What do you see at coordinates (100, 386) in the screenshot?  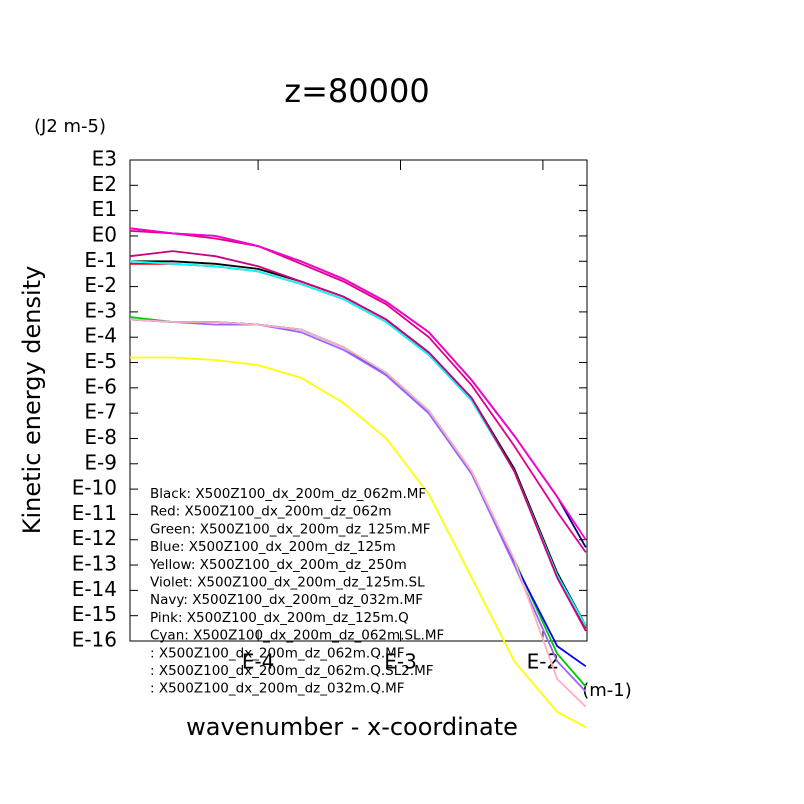 I see `y-tick-label: E-6` at bounding box center [100, 386].